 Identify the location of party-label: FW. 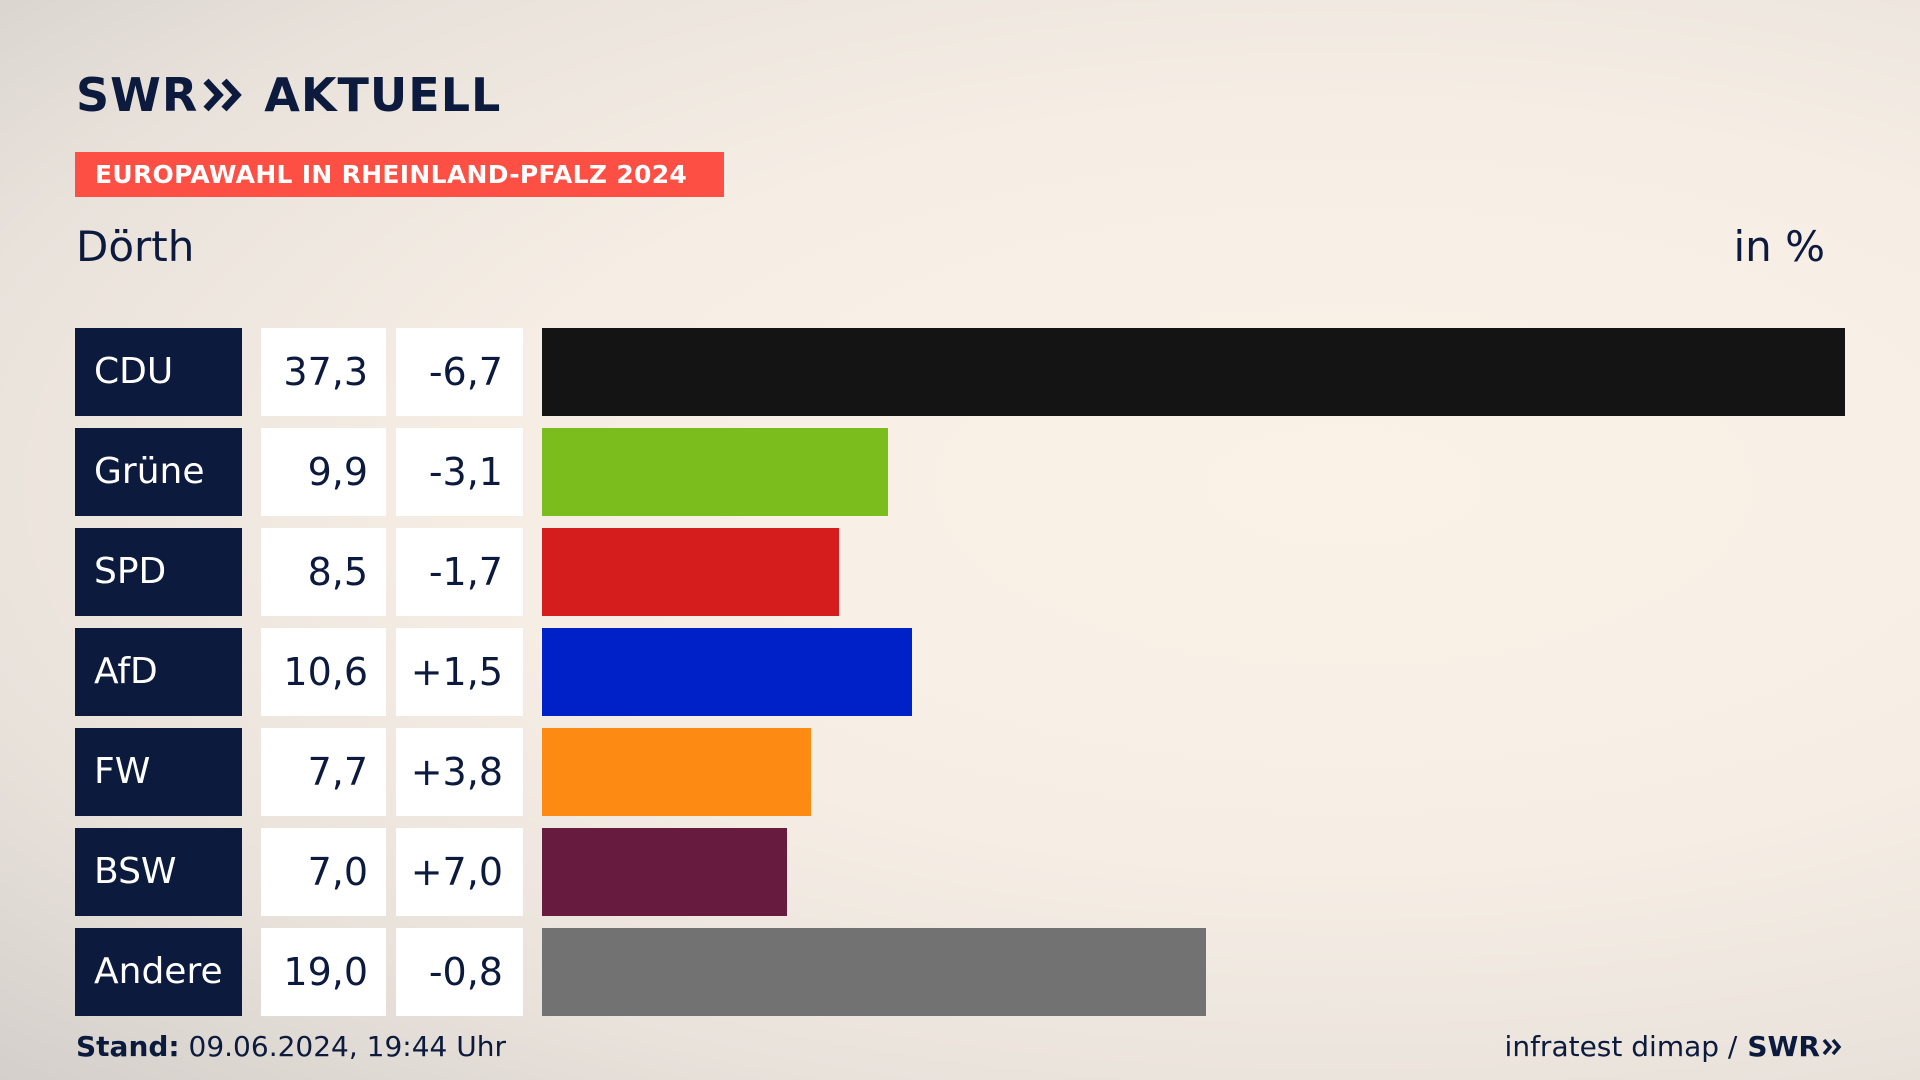
(158, 772).